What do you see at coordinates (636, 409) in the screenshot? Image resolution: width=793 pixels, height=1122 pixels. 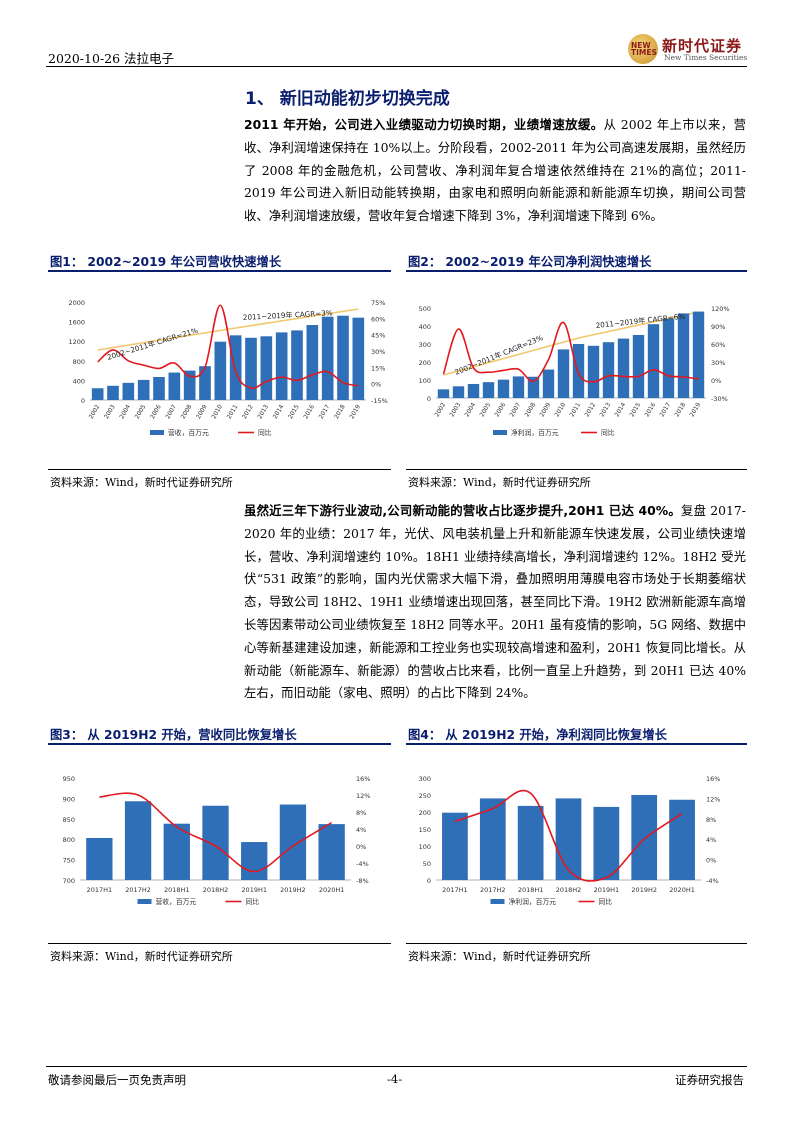 I see `x-tick-label: 2015` at bounding box center [636, 409].